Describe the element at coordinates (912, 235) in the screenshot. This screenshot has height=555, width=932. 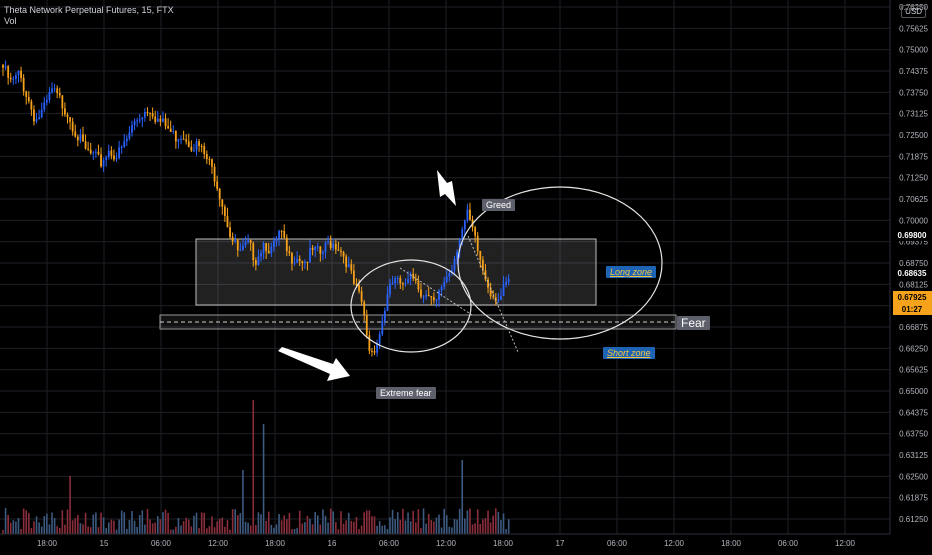
I see `price-label-level-1: 0.69800` at that location.